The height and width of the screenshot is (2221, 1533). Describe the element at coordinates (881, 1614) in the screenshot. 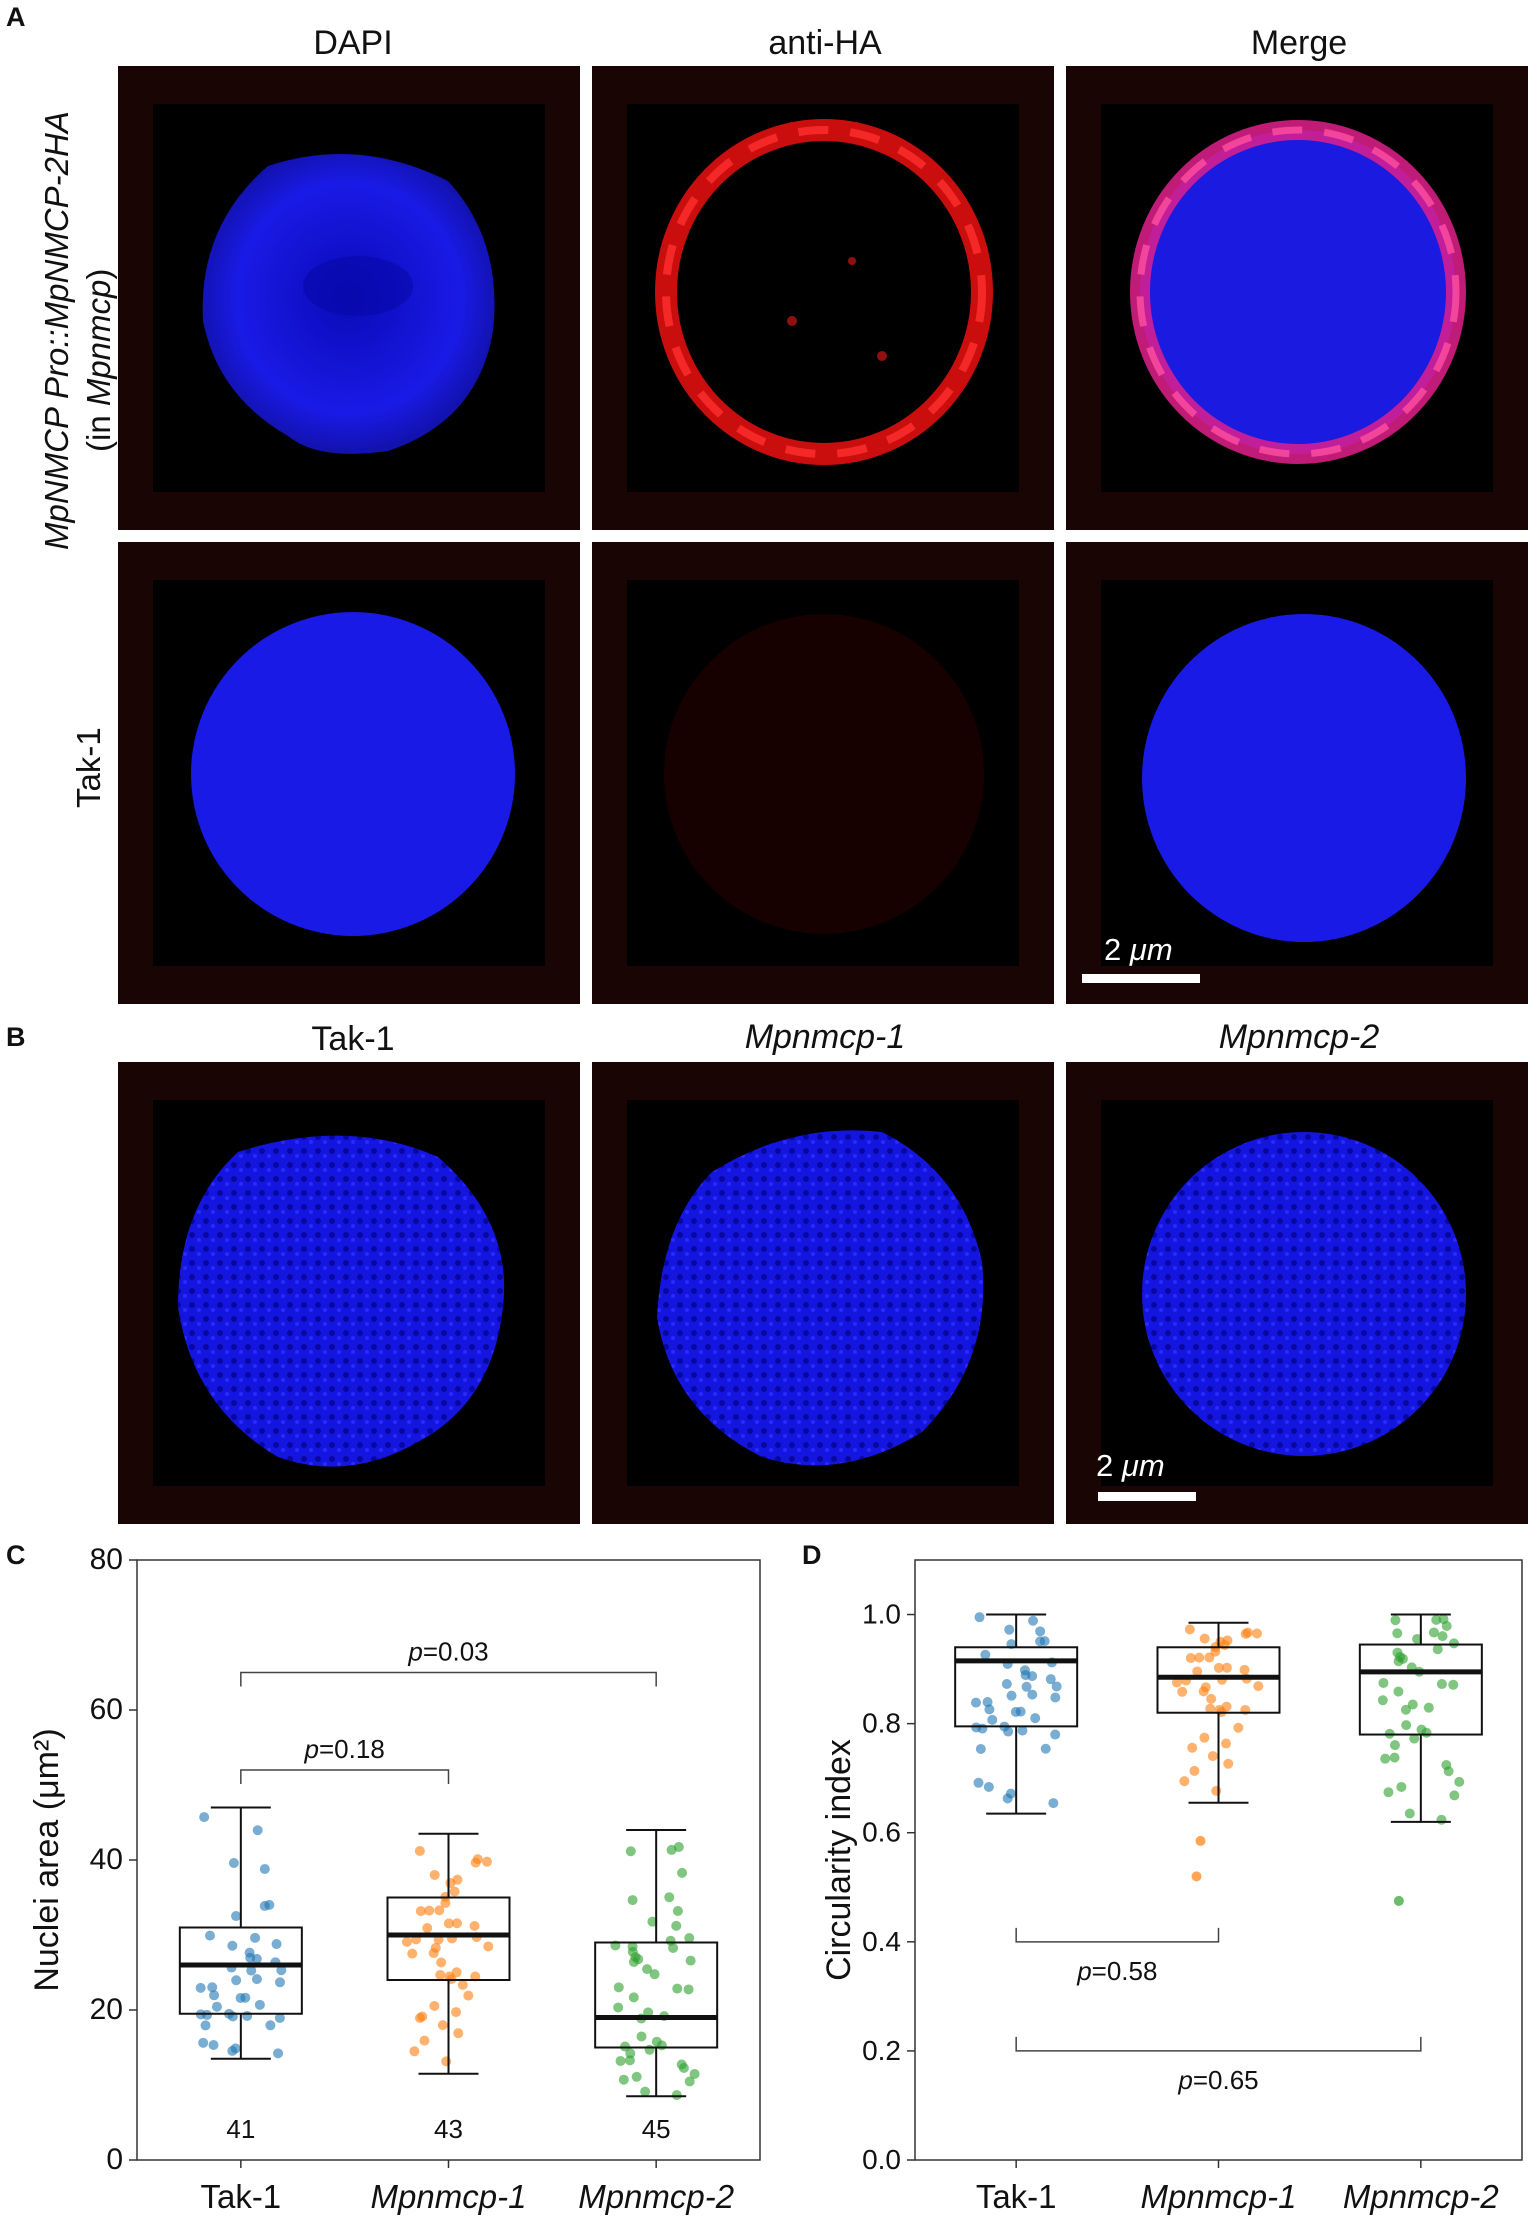

I see `y-tick-label: 1.0` at that location.